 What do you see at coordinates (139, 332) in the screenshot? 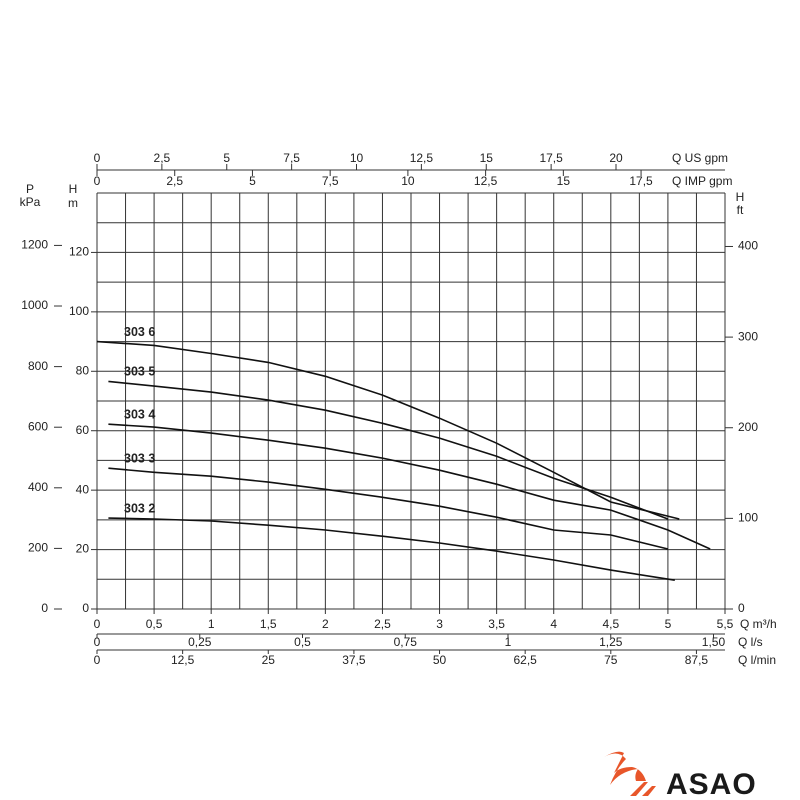
I see `series-label: 303 6` at bounding box center [139, 332].